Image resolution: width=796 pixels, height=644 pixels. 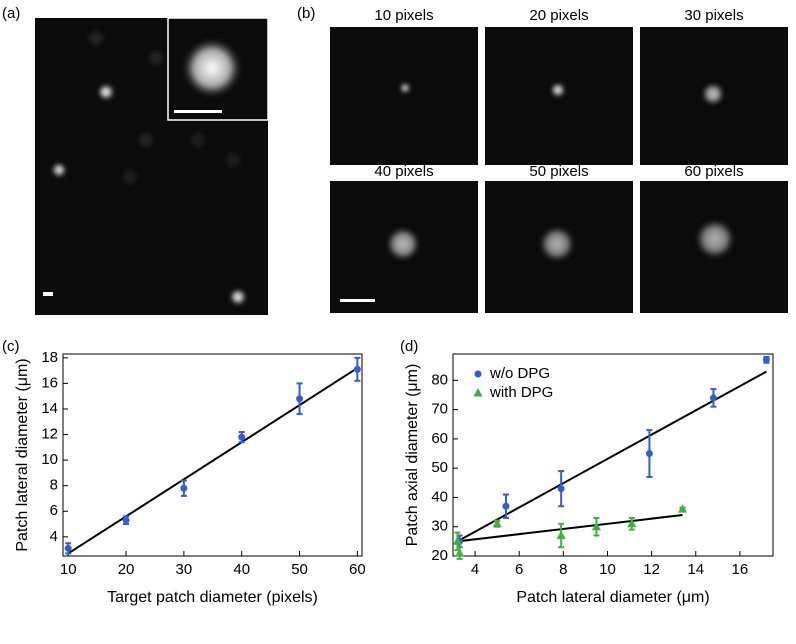 What do you see at coordinates (439, 526) in the screenshot?
I see `y-tick-label: 30` at bounding box center [439, 526].